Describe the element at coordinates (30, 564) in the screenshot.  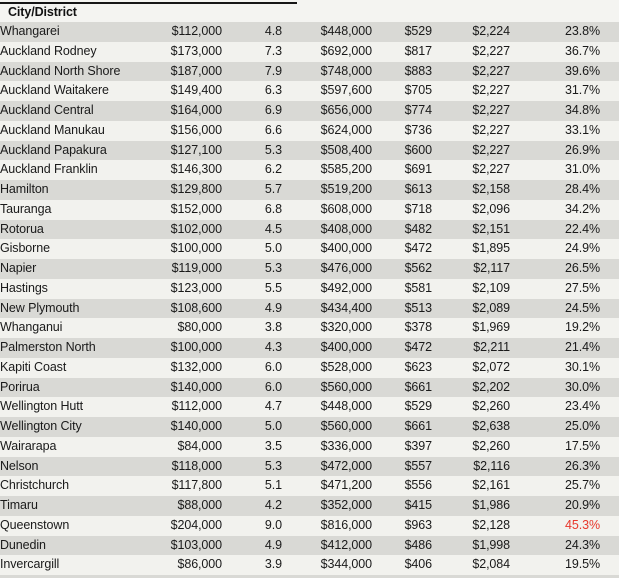
I see `city-cell: Invercargill` at that location.